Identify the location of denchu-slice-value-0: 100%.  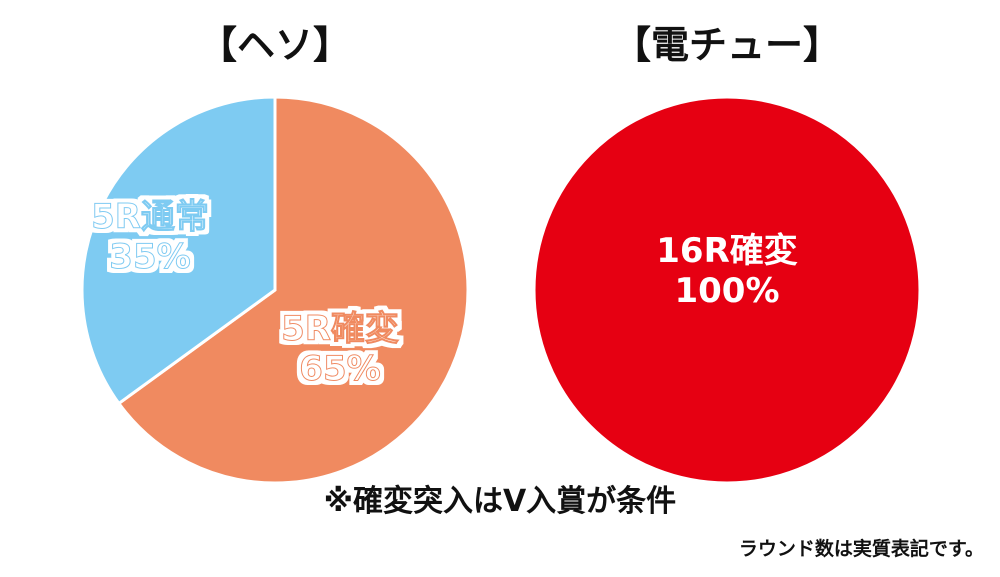
(726, 291).